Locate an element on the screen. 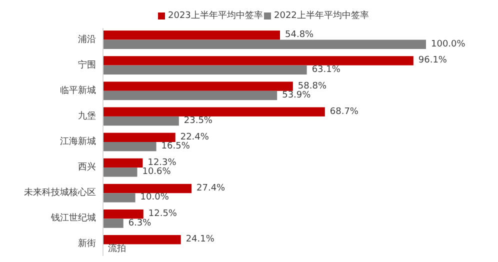 The image size is (498, 262). data-label: 27.4% is located at coordinates (211, 189).